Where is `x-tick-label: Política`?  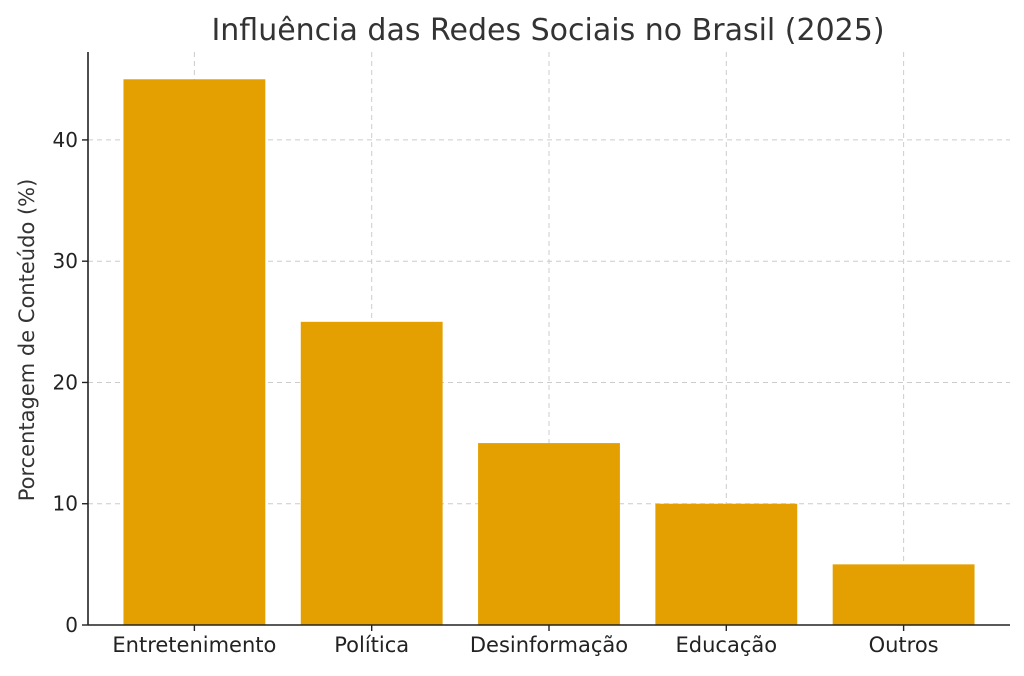 x-tick-label: Política is located at coordinates (371, 645).